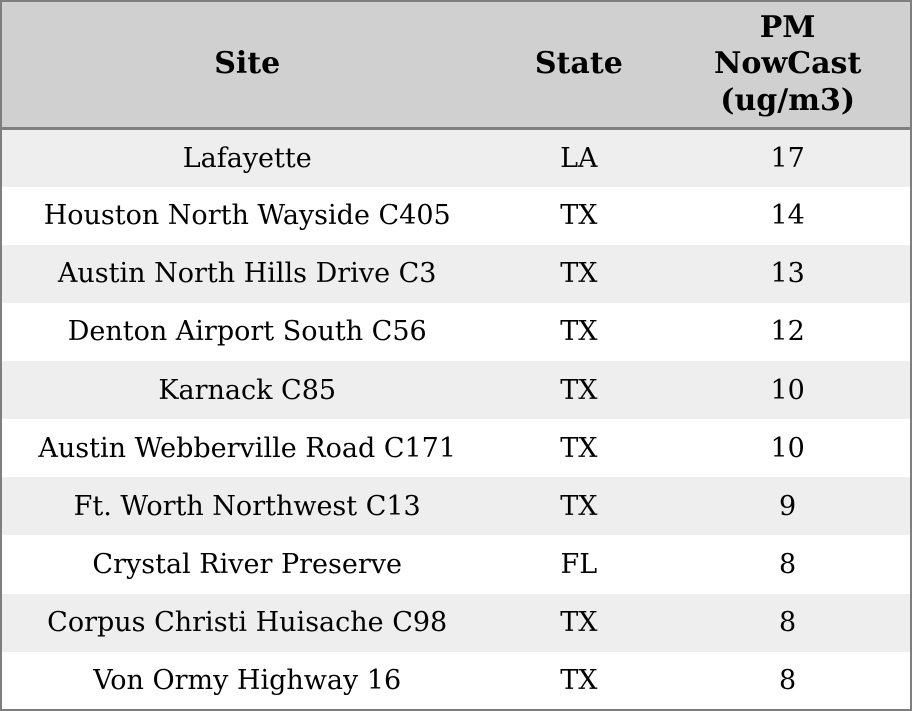 This screenshot has width=912, height=711. I want to click on site-cell: Karnack C85, so click(247, 390).